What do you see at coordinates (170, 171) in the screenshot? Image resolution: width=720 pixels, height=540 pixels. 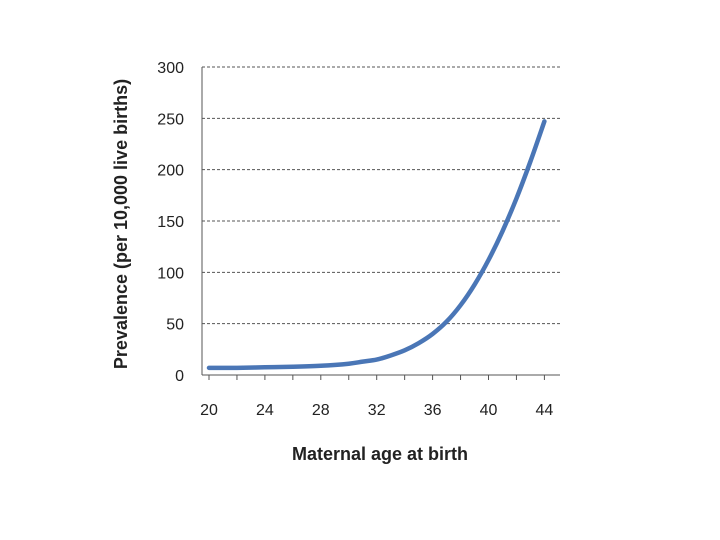 I see `y-tick-label: 200` at bounding box center [170, 171].